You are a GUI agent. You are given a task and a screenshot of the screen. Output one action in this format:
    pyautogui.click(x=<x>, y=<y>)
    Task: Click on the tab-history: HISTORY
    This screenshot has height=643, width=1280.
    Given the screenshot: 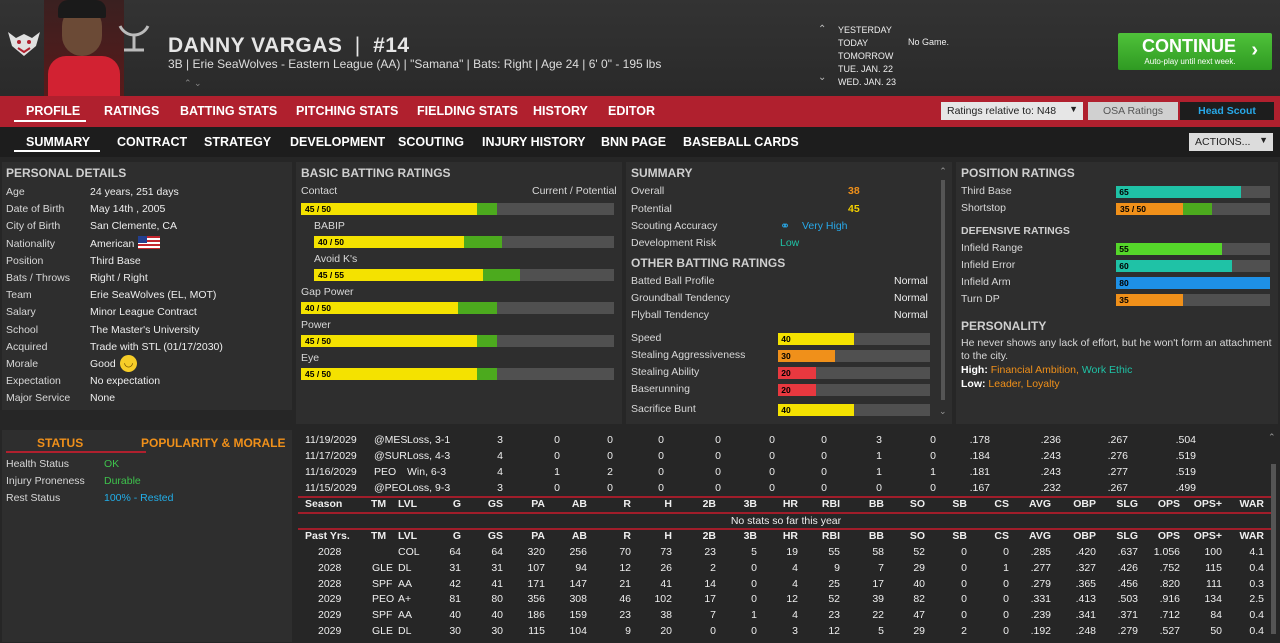 What is the action you would take?
    pyautogui.click(x=560, y=111)
    